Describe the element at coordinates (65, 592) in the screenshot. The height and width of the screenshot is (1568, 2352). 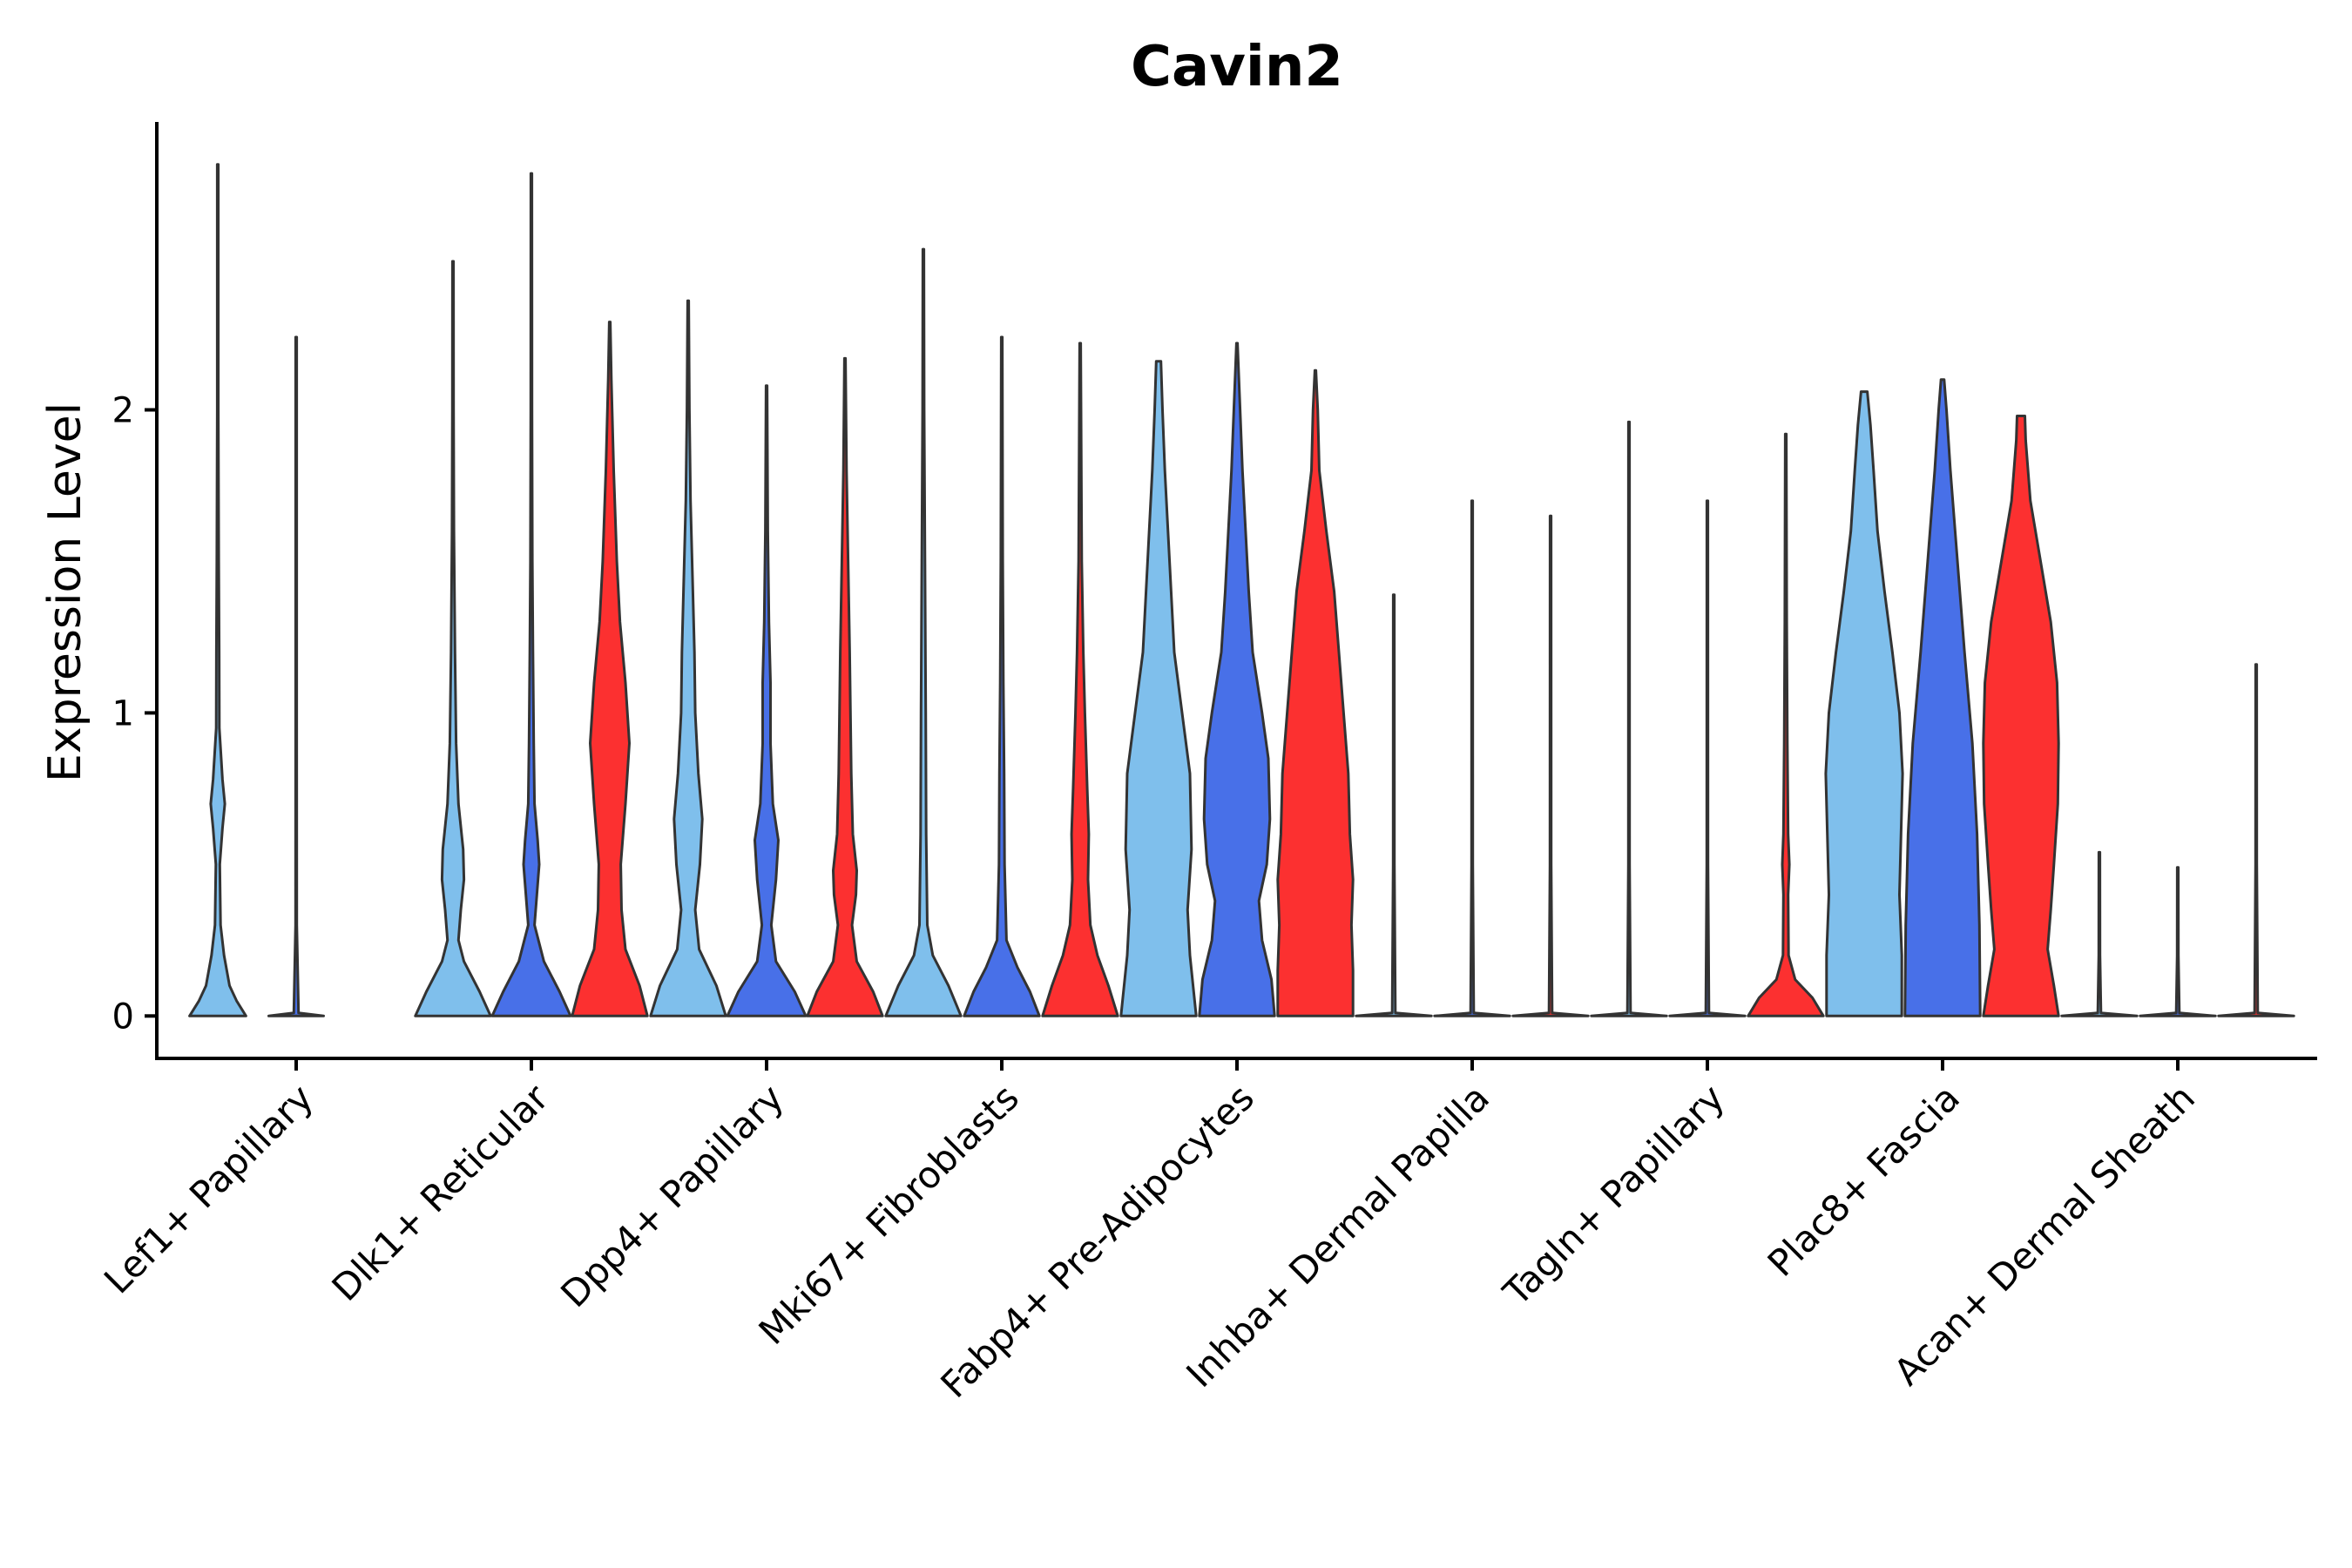
I see `y-axis-label: Expression Level` at that location.